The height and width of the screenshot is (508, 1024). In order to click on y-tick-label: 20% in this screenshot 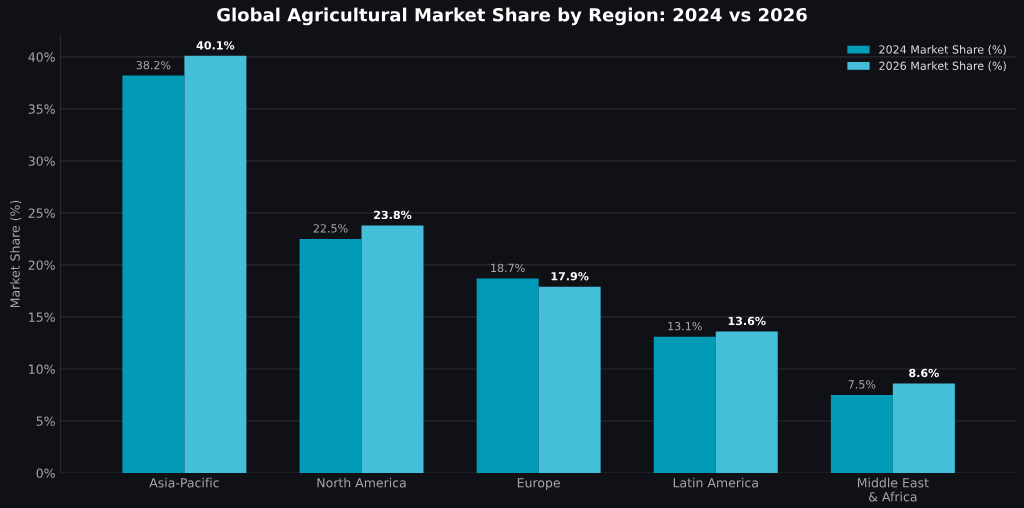, I will do `click(41, 265)`.